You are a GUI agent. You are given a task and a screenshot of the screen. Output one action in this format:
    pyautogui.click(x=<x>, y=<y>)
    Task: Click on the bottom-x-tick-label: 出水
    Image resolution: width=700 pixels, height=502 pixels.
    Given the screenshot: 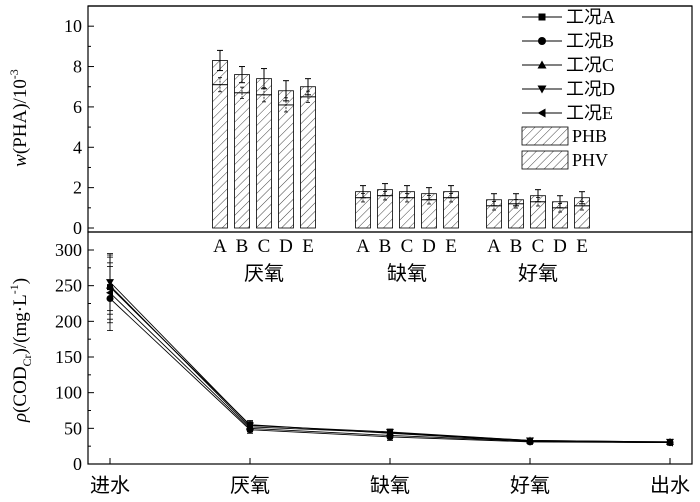 What is the action you would take?
    pyautogui.click(x=670, y=485)
    